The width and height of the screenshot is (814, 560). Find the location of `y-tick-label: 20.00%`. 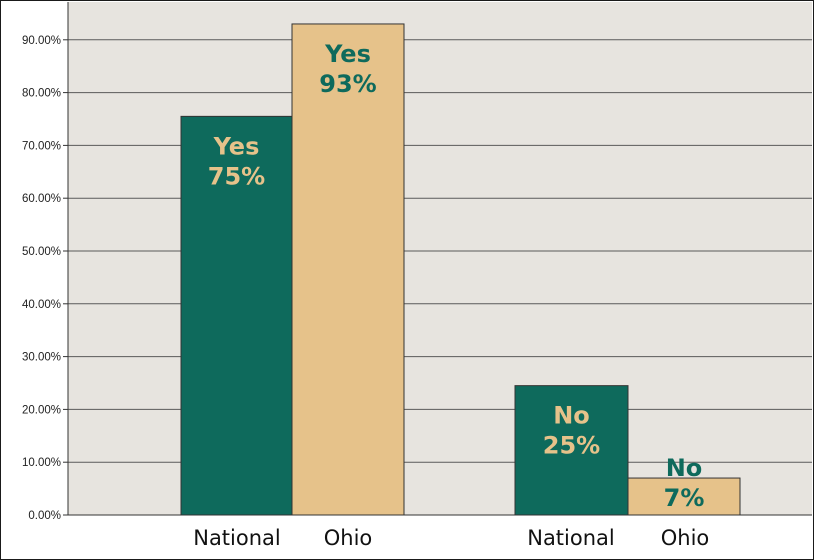

y-tick-label: 20.00% is located at coordinates (41, 410).